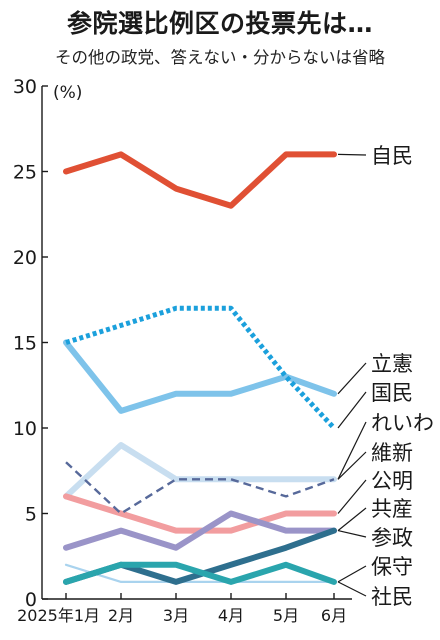  Describe the element at coordinates (352, 589) in the screenshot. I see `leader-line-社民` at that location.